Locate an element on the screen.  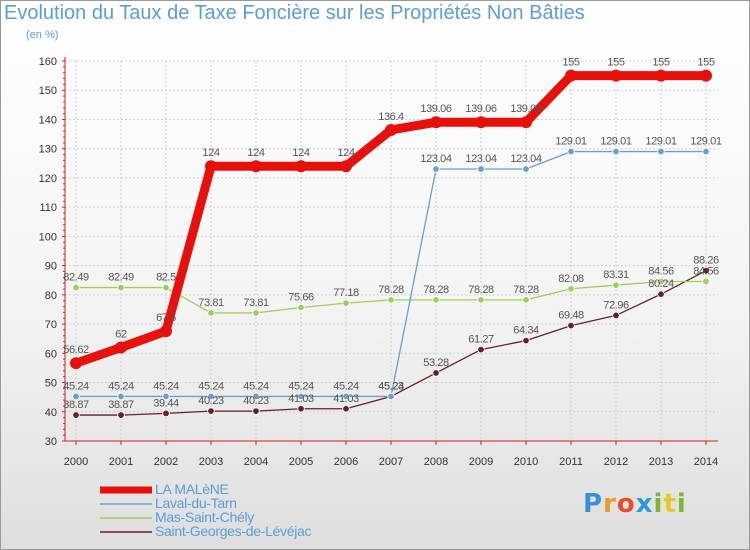
y-tick-label: 150 is located at coordinates (48, 91).